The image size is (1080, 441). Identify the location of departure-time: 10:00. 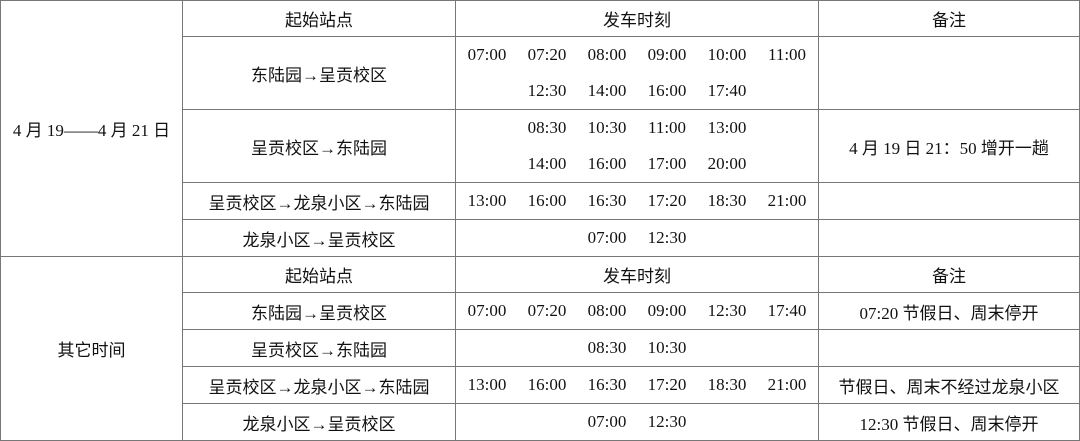
(727, 54).